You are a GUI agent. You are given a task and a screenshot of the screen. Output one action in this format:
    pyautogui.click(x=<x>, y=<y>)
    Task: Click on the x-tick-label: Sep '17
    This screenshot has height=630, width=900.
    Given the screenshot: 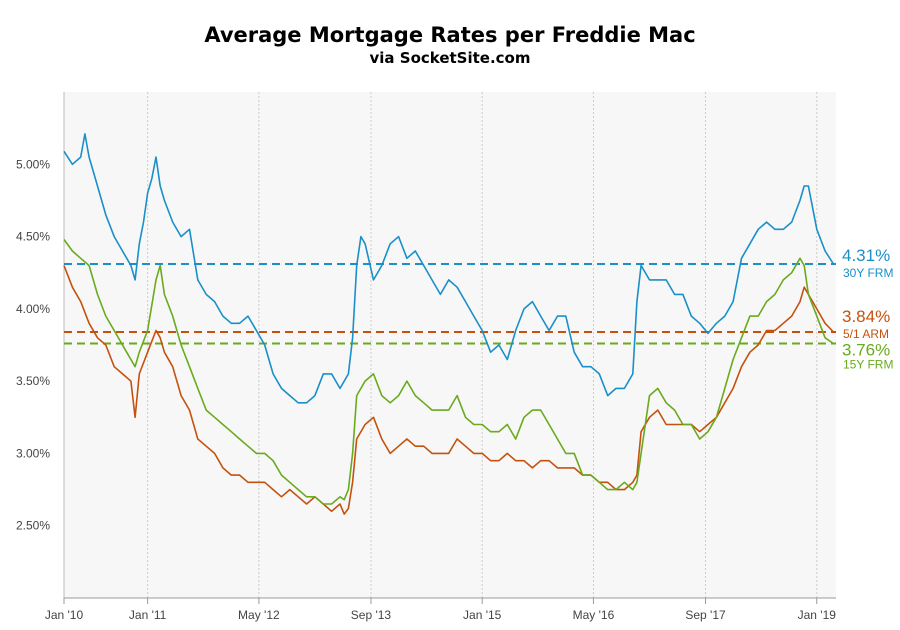 What is the action you would take?
    pyautogui.click(x=705, y=615)
    